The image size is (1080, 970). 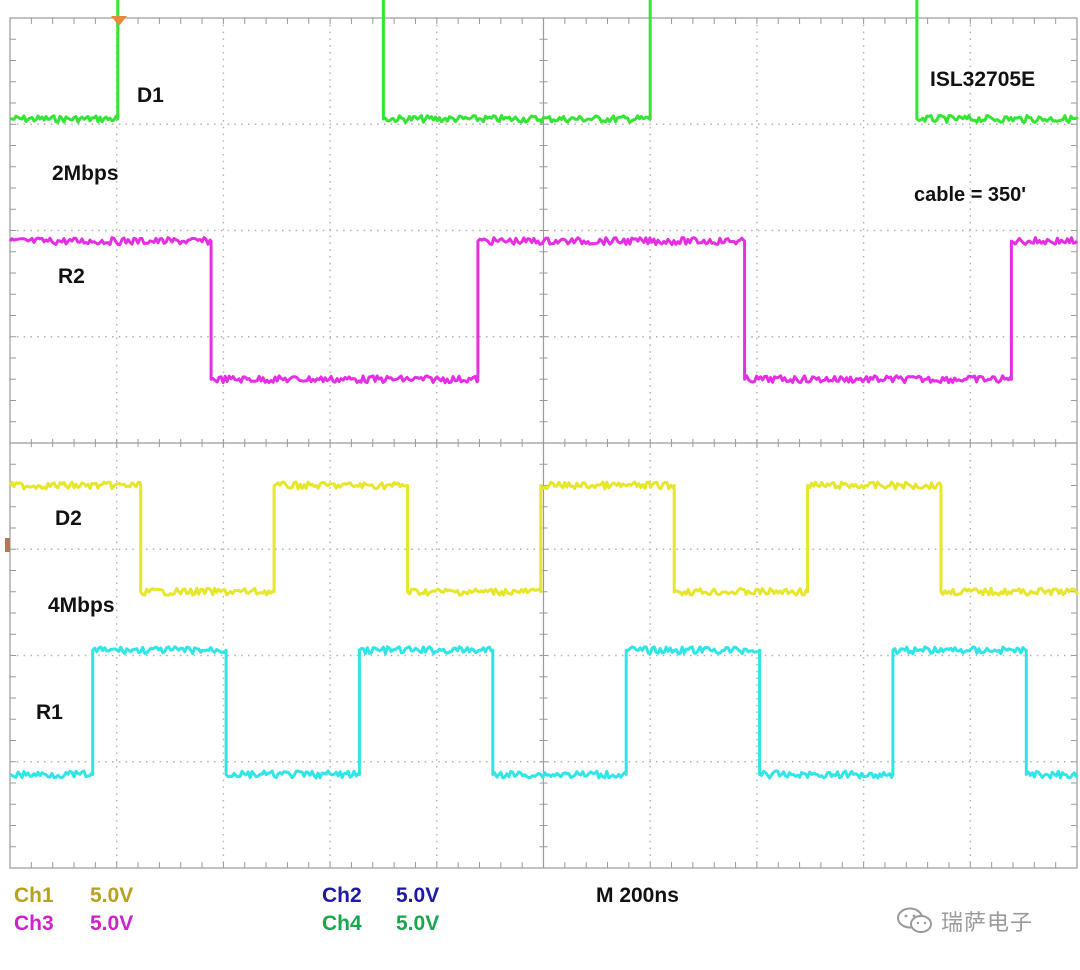 What do you see at coordinates (914, 920) in the screenshot?
I see `wechat-icon` at bounding box center [914, 920].